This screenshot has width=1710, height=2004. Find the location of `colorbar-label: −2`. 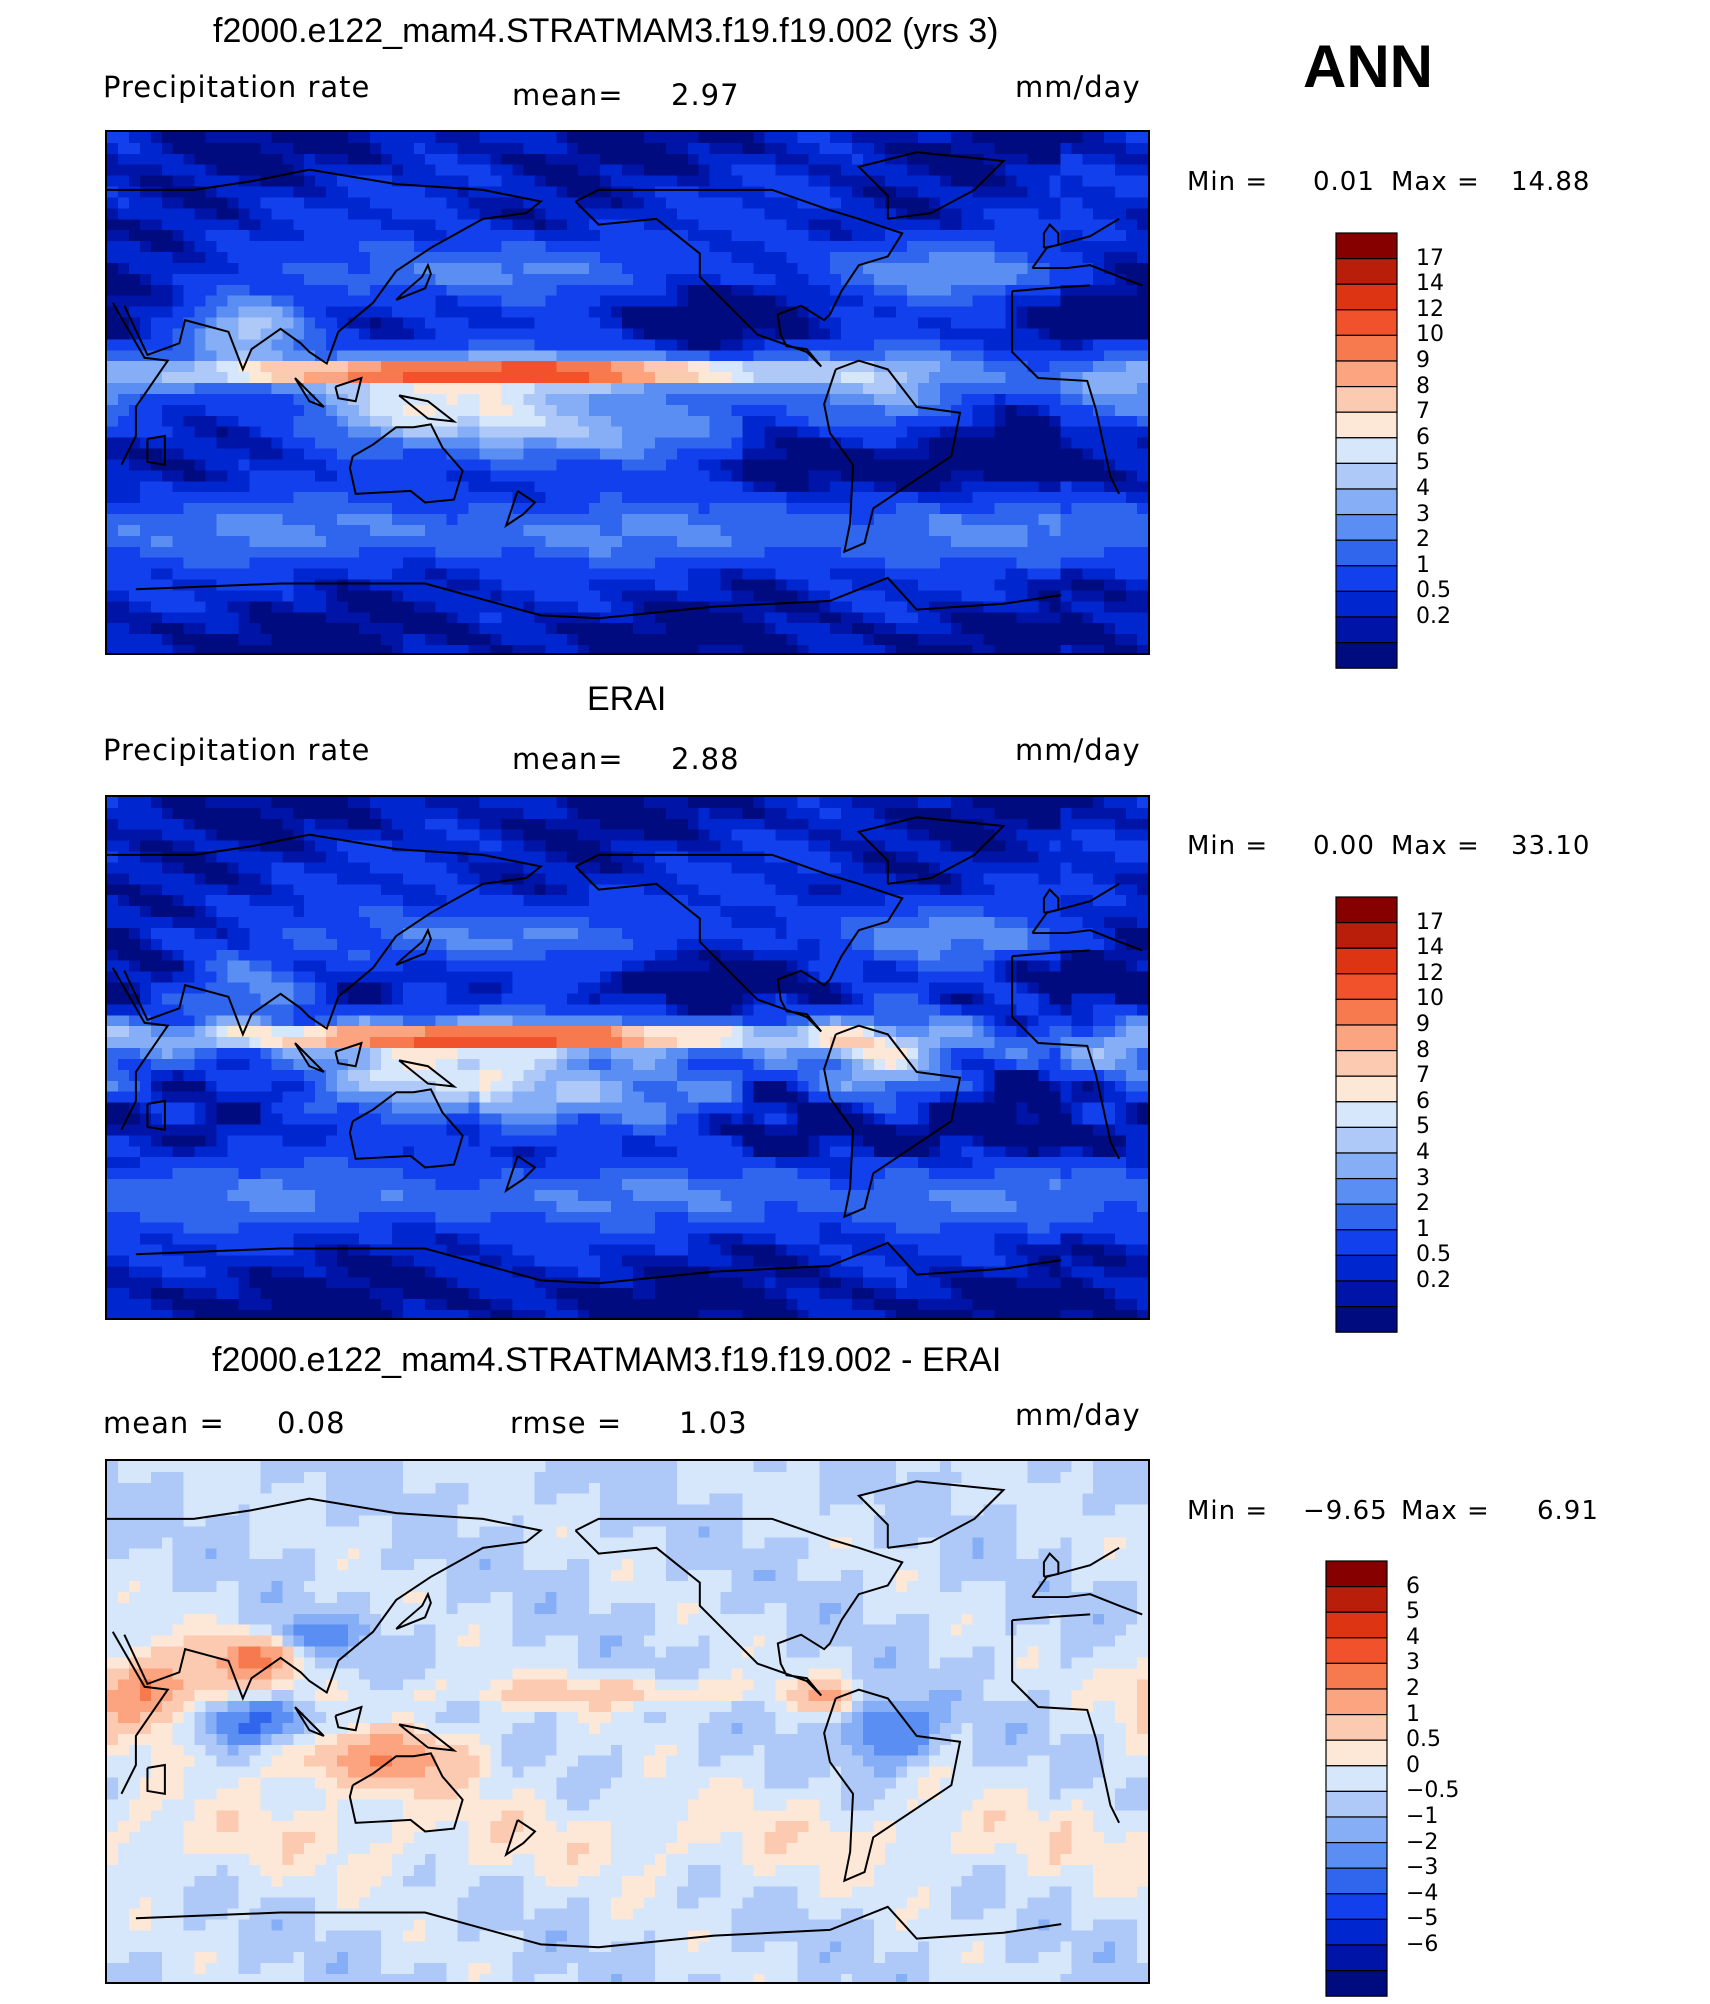

colorbar-label: −2 is located at coordinates (1422, 1842).